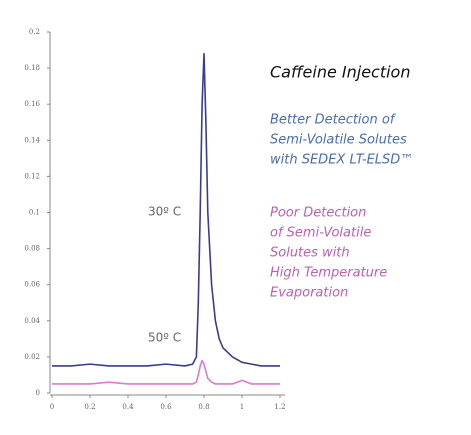 The height and width of the screenshot is (435, 471). Describe the element at coordinates (341, 160) in the screenshot. I see `annotation-line: with SEDEX LT-ELSD™` at that location.